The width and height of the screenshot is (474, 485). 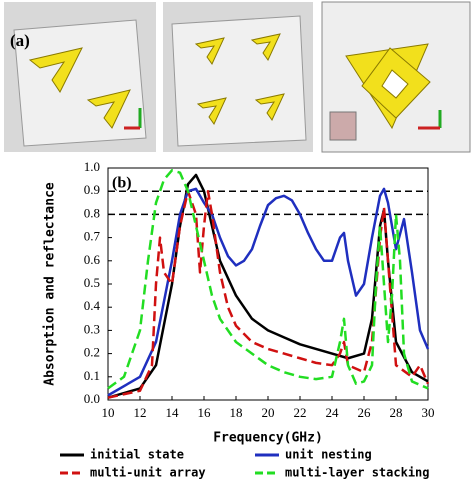 What do you see at coordinates (428, 412) in the screenshot?
I see `x-tick-label: 30` at bounding box center [428, 412].